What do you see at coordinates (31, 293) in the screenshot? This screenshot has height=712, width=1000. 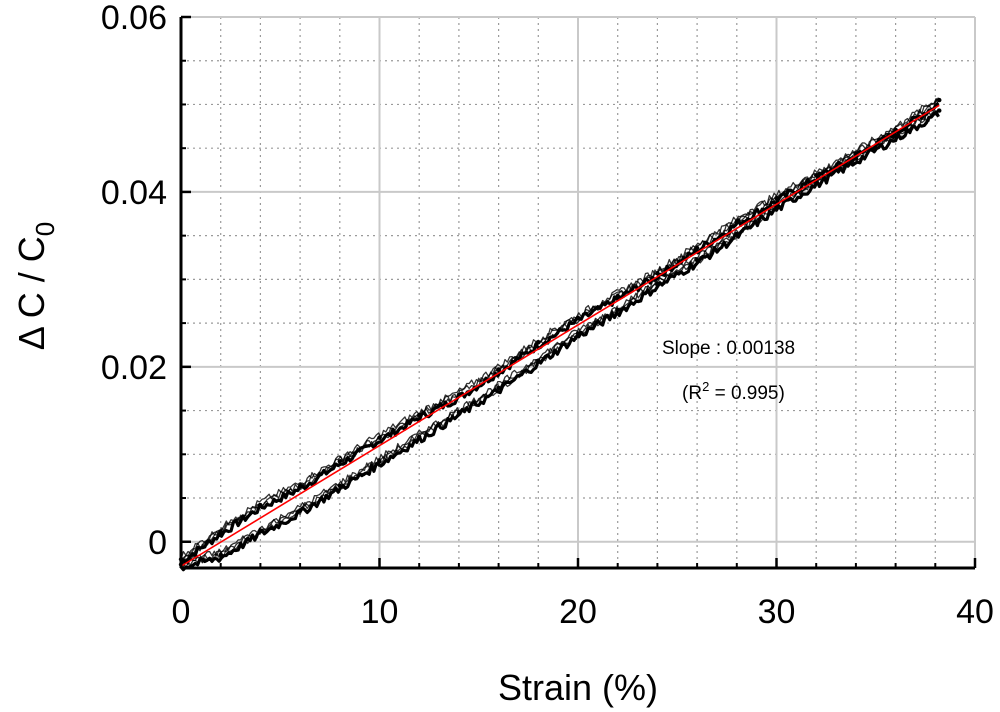 I see `y-axis-title-main: Δ C / C` at bounding box center [31, 293].